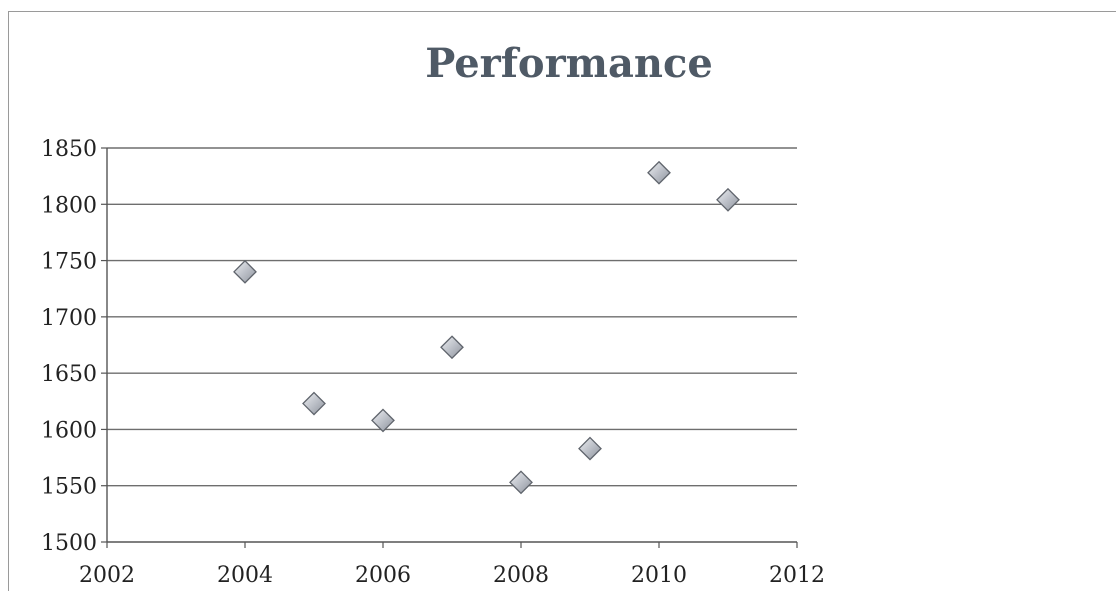  What do you see at coordinates (69, 374) in the screenshot?
I see `y-tick-label: 1650` at bounding box center [69, 374].